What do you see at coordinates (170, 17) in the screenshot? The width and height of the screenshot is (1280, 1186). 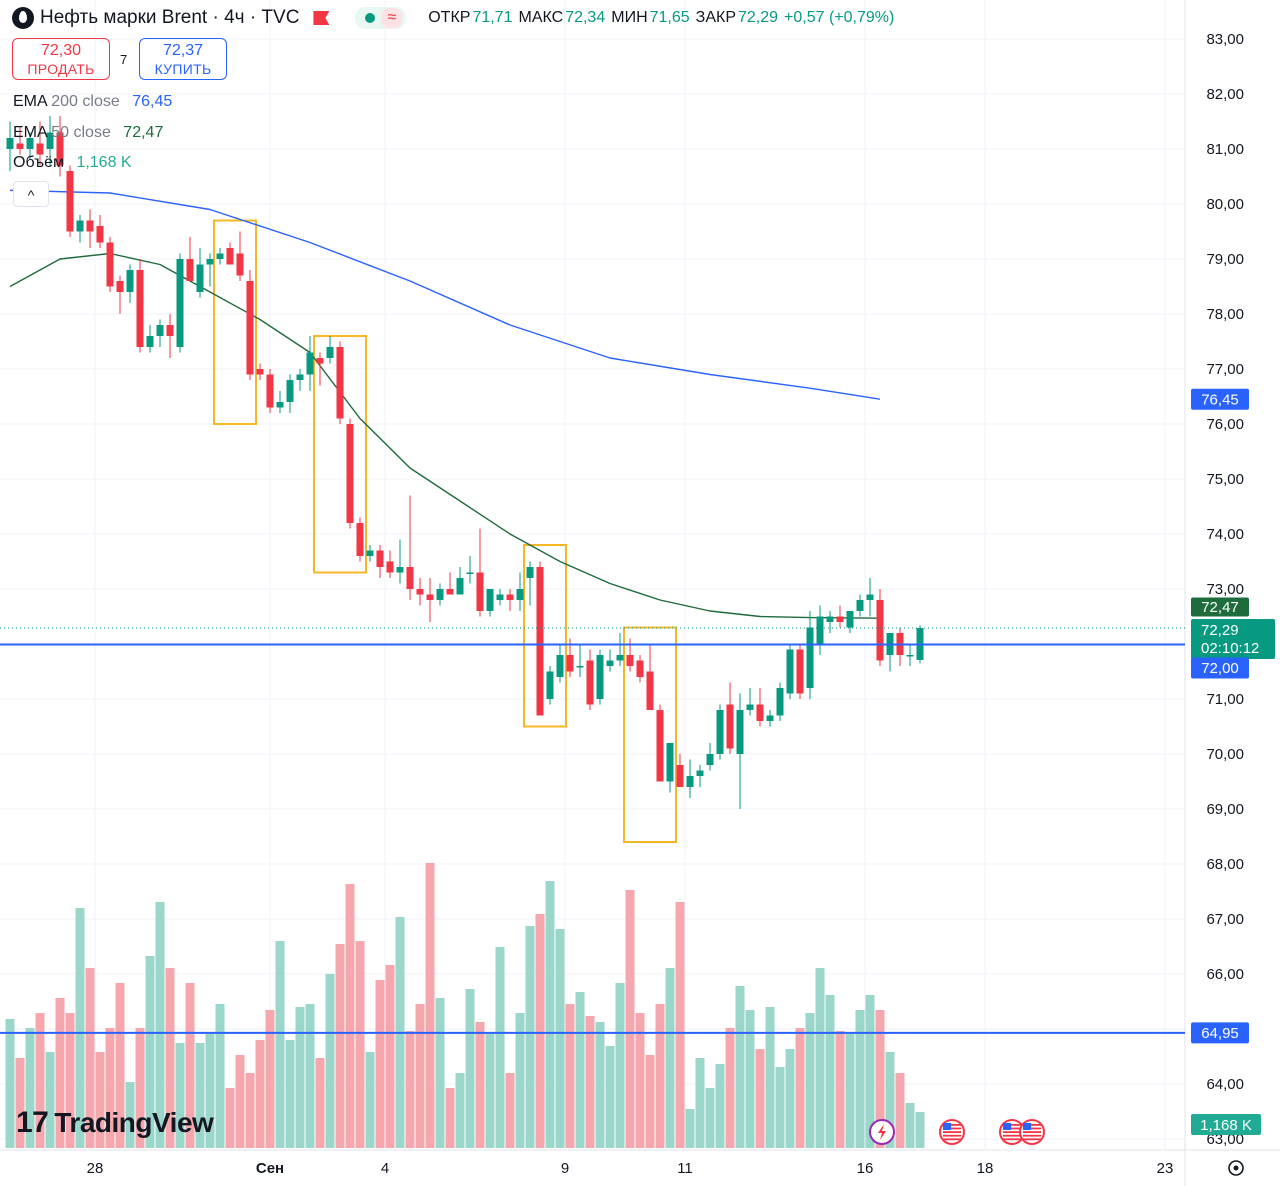 I see `symbol-title: Нефть марки Brent · 4ч · TVC` at bounding box center [170, 17].